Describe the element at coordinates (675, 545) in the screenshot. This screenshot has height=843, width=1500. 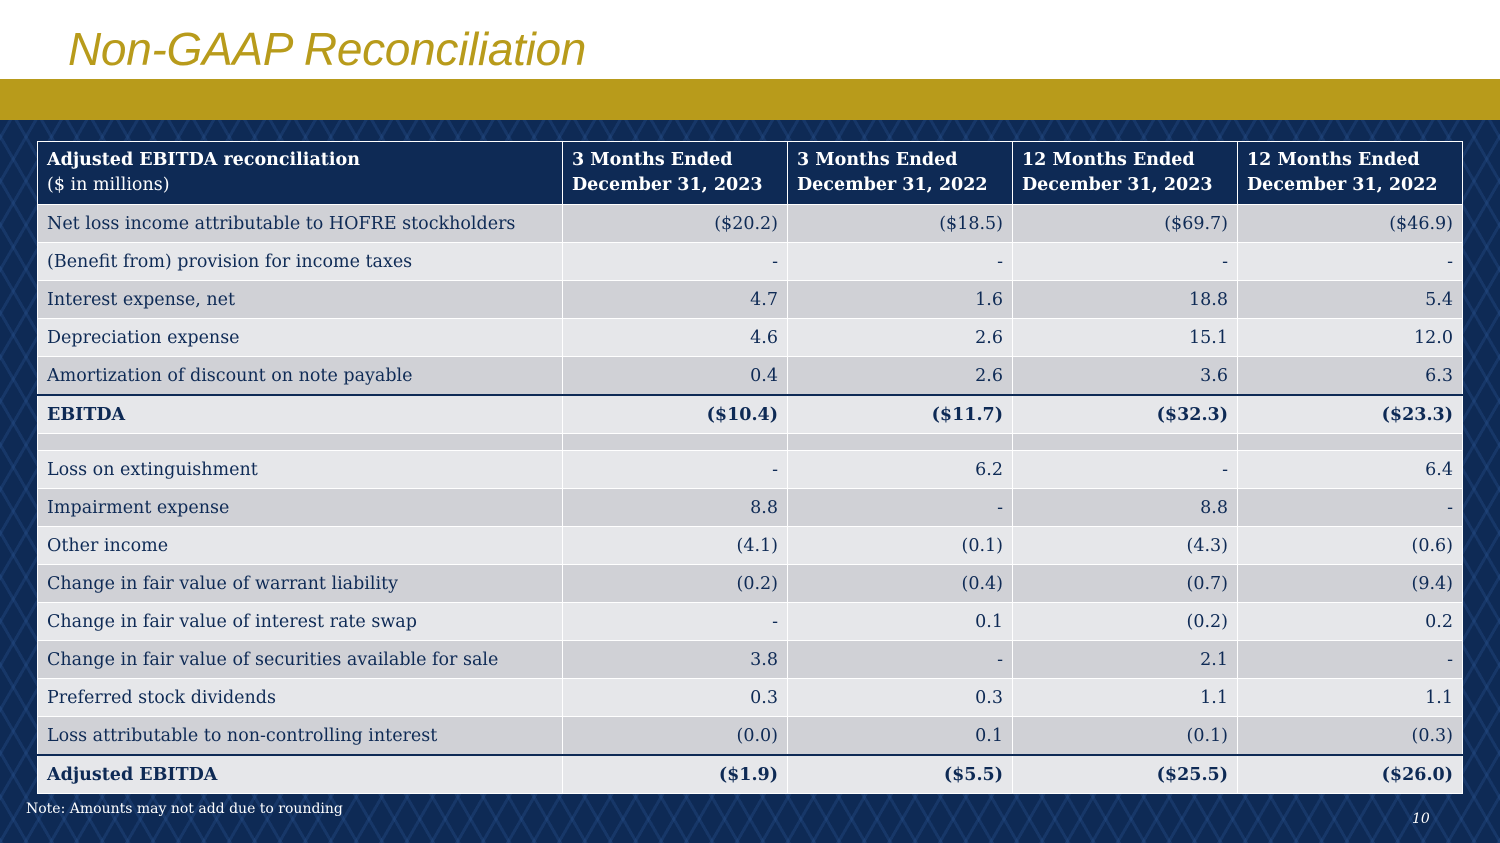
I see `row-value: (4.1)` at that location.